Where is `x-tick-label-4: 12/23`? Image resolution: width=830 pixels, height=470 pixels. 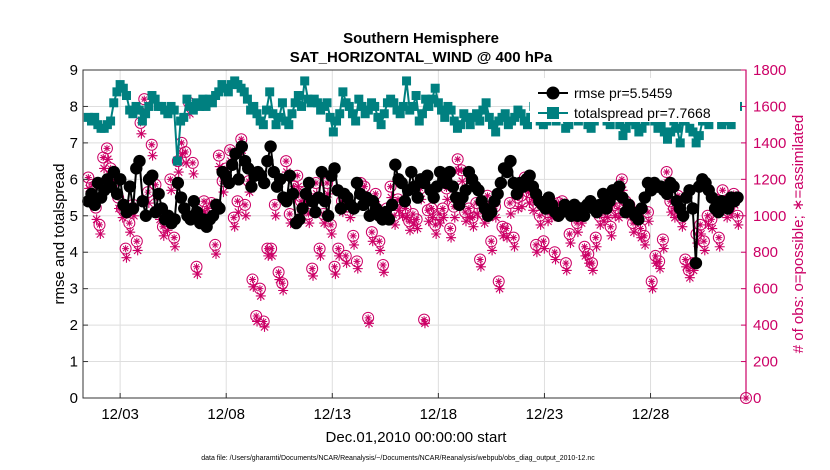
x-tick-label-4: 12/23 is located at coordinates (545, 414).